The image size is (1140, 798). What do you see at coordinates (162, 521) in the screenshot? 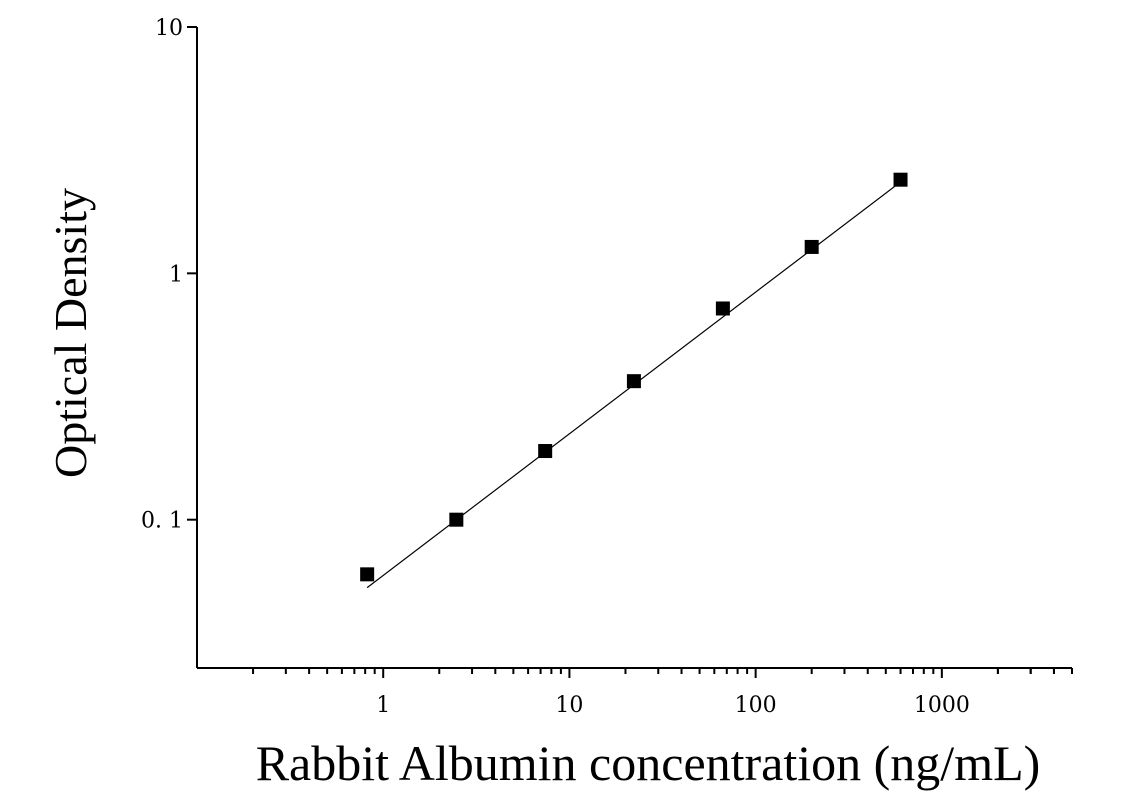
I see `y-tick-label: 0. 1` at bounding box center [162, 521].